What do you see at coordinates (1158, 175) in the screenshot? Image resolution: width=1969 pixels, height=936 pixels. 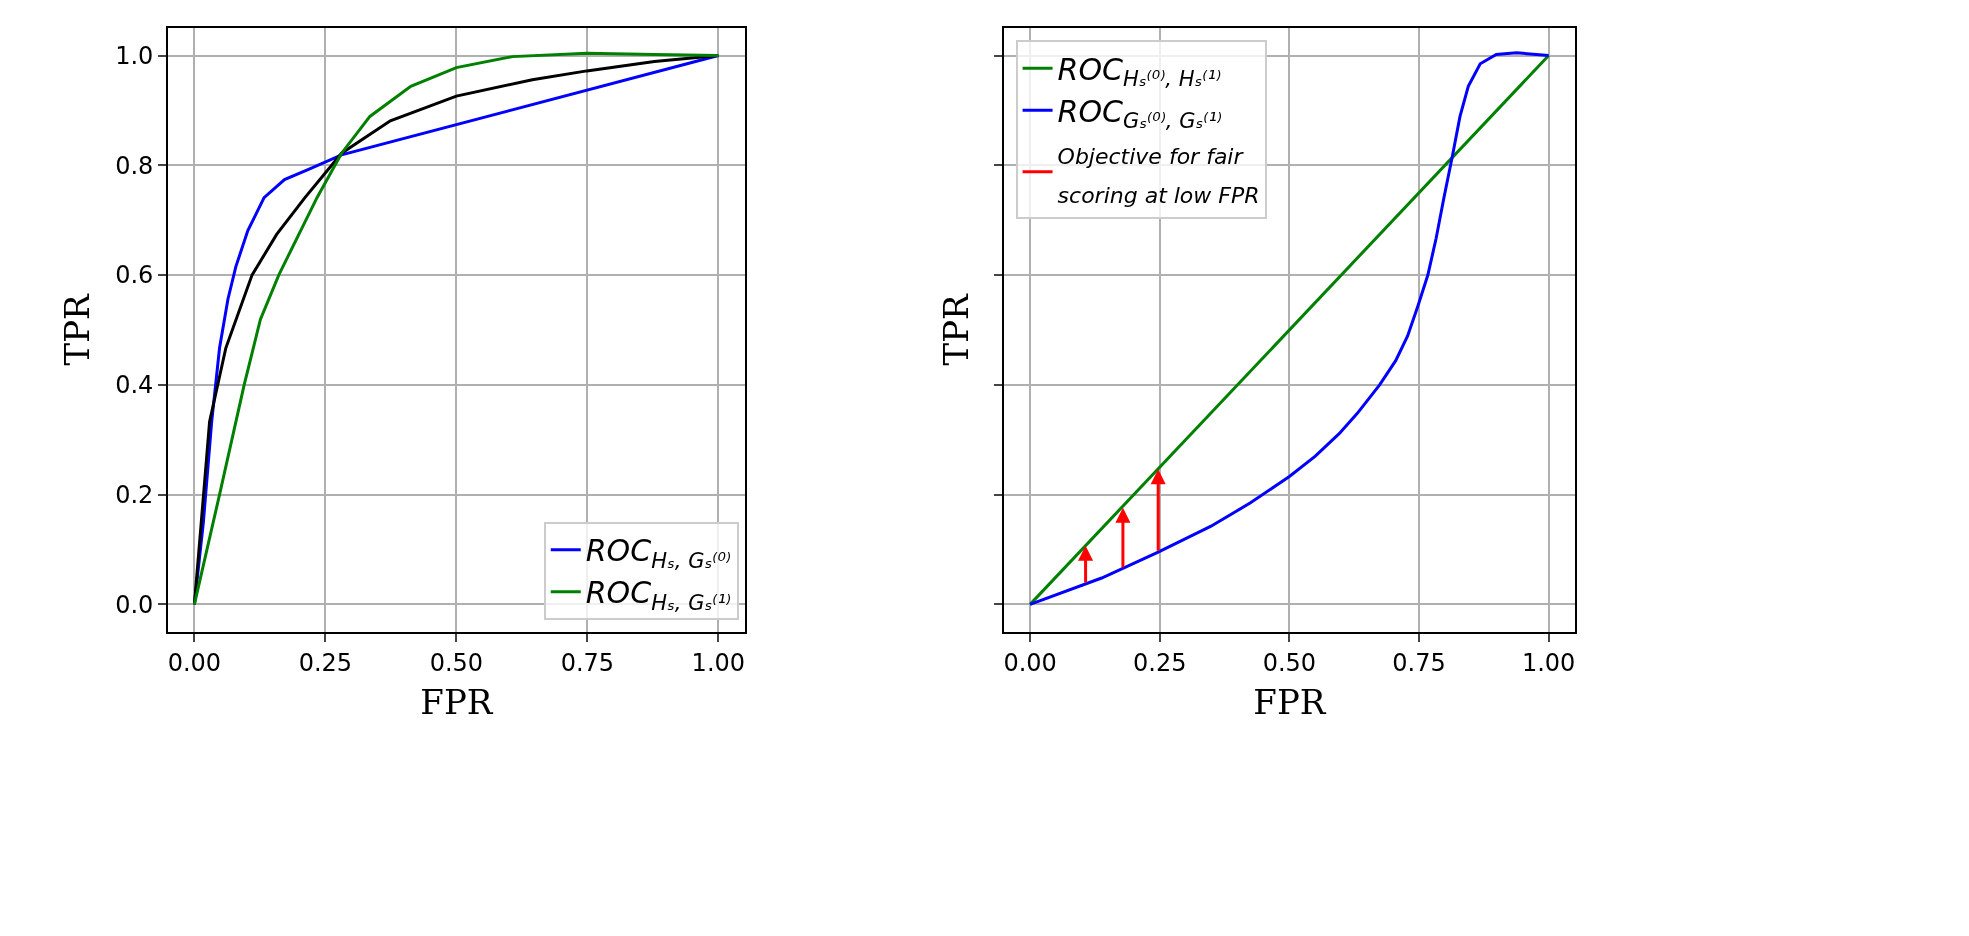 I see `annotation: Objective for fair scoring at low FPR` at bounding box center [1158, 175].